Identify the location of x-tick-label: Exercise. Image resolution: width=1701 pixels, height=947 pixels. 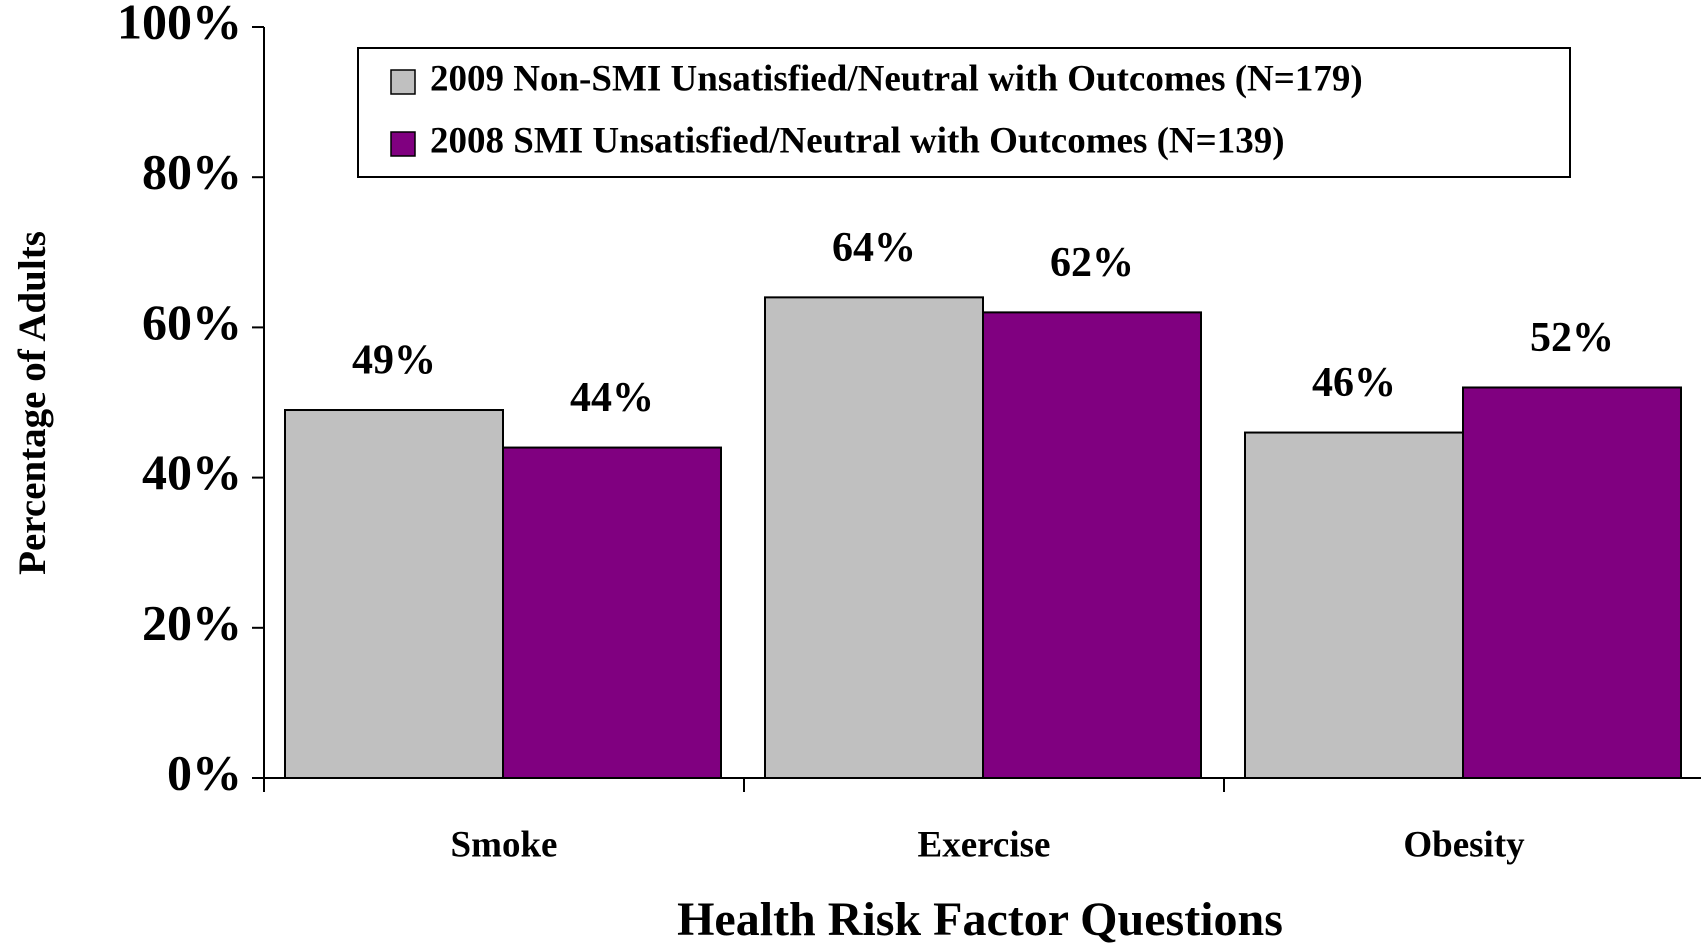
(984, 844).